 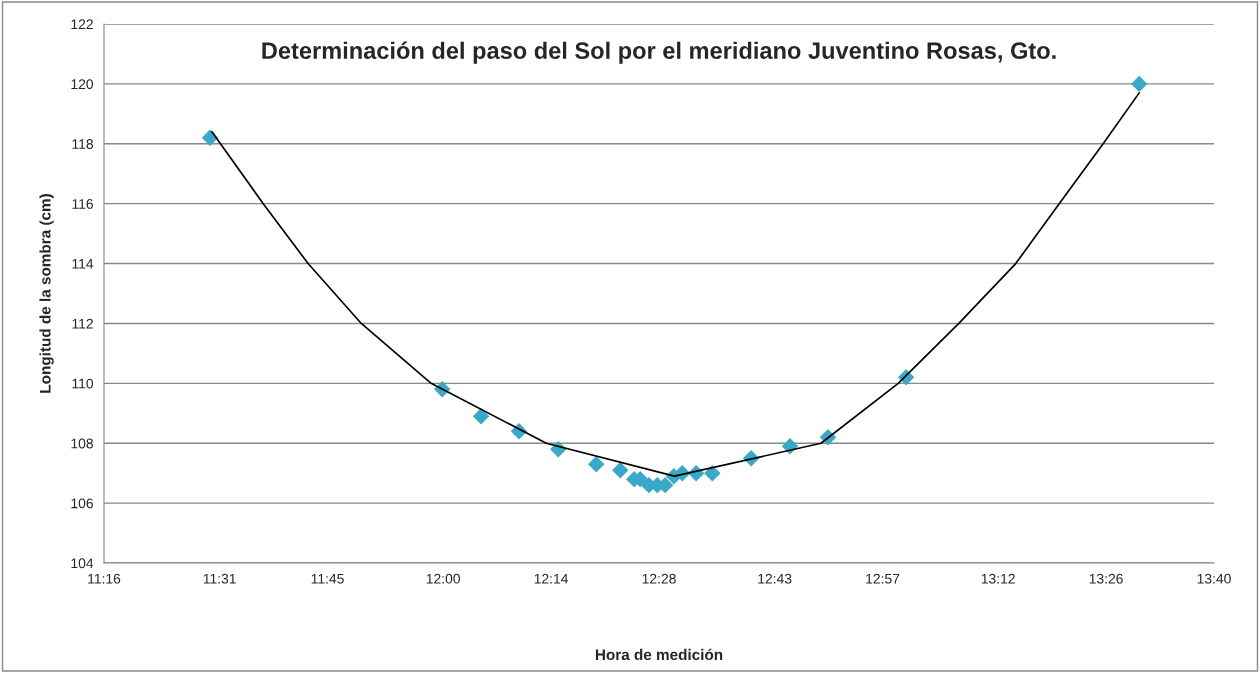 I want to click on y-tick-label: 120, so click(x=82, y=84).